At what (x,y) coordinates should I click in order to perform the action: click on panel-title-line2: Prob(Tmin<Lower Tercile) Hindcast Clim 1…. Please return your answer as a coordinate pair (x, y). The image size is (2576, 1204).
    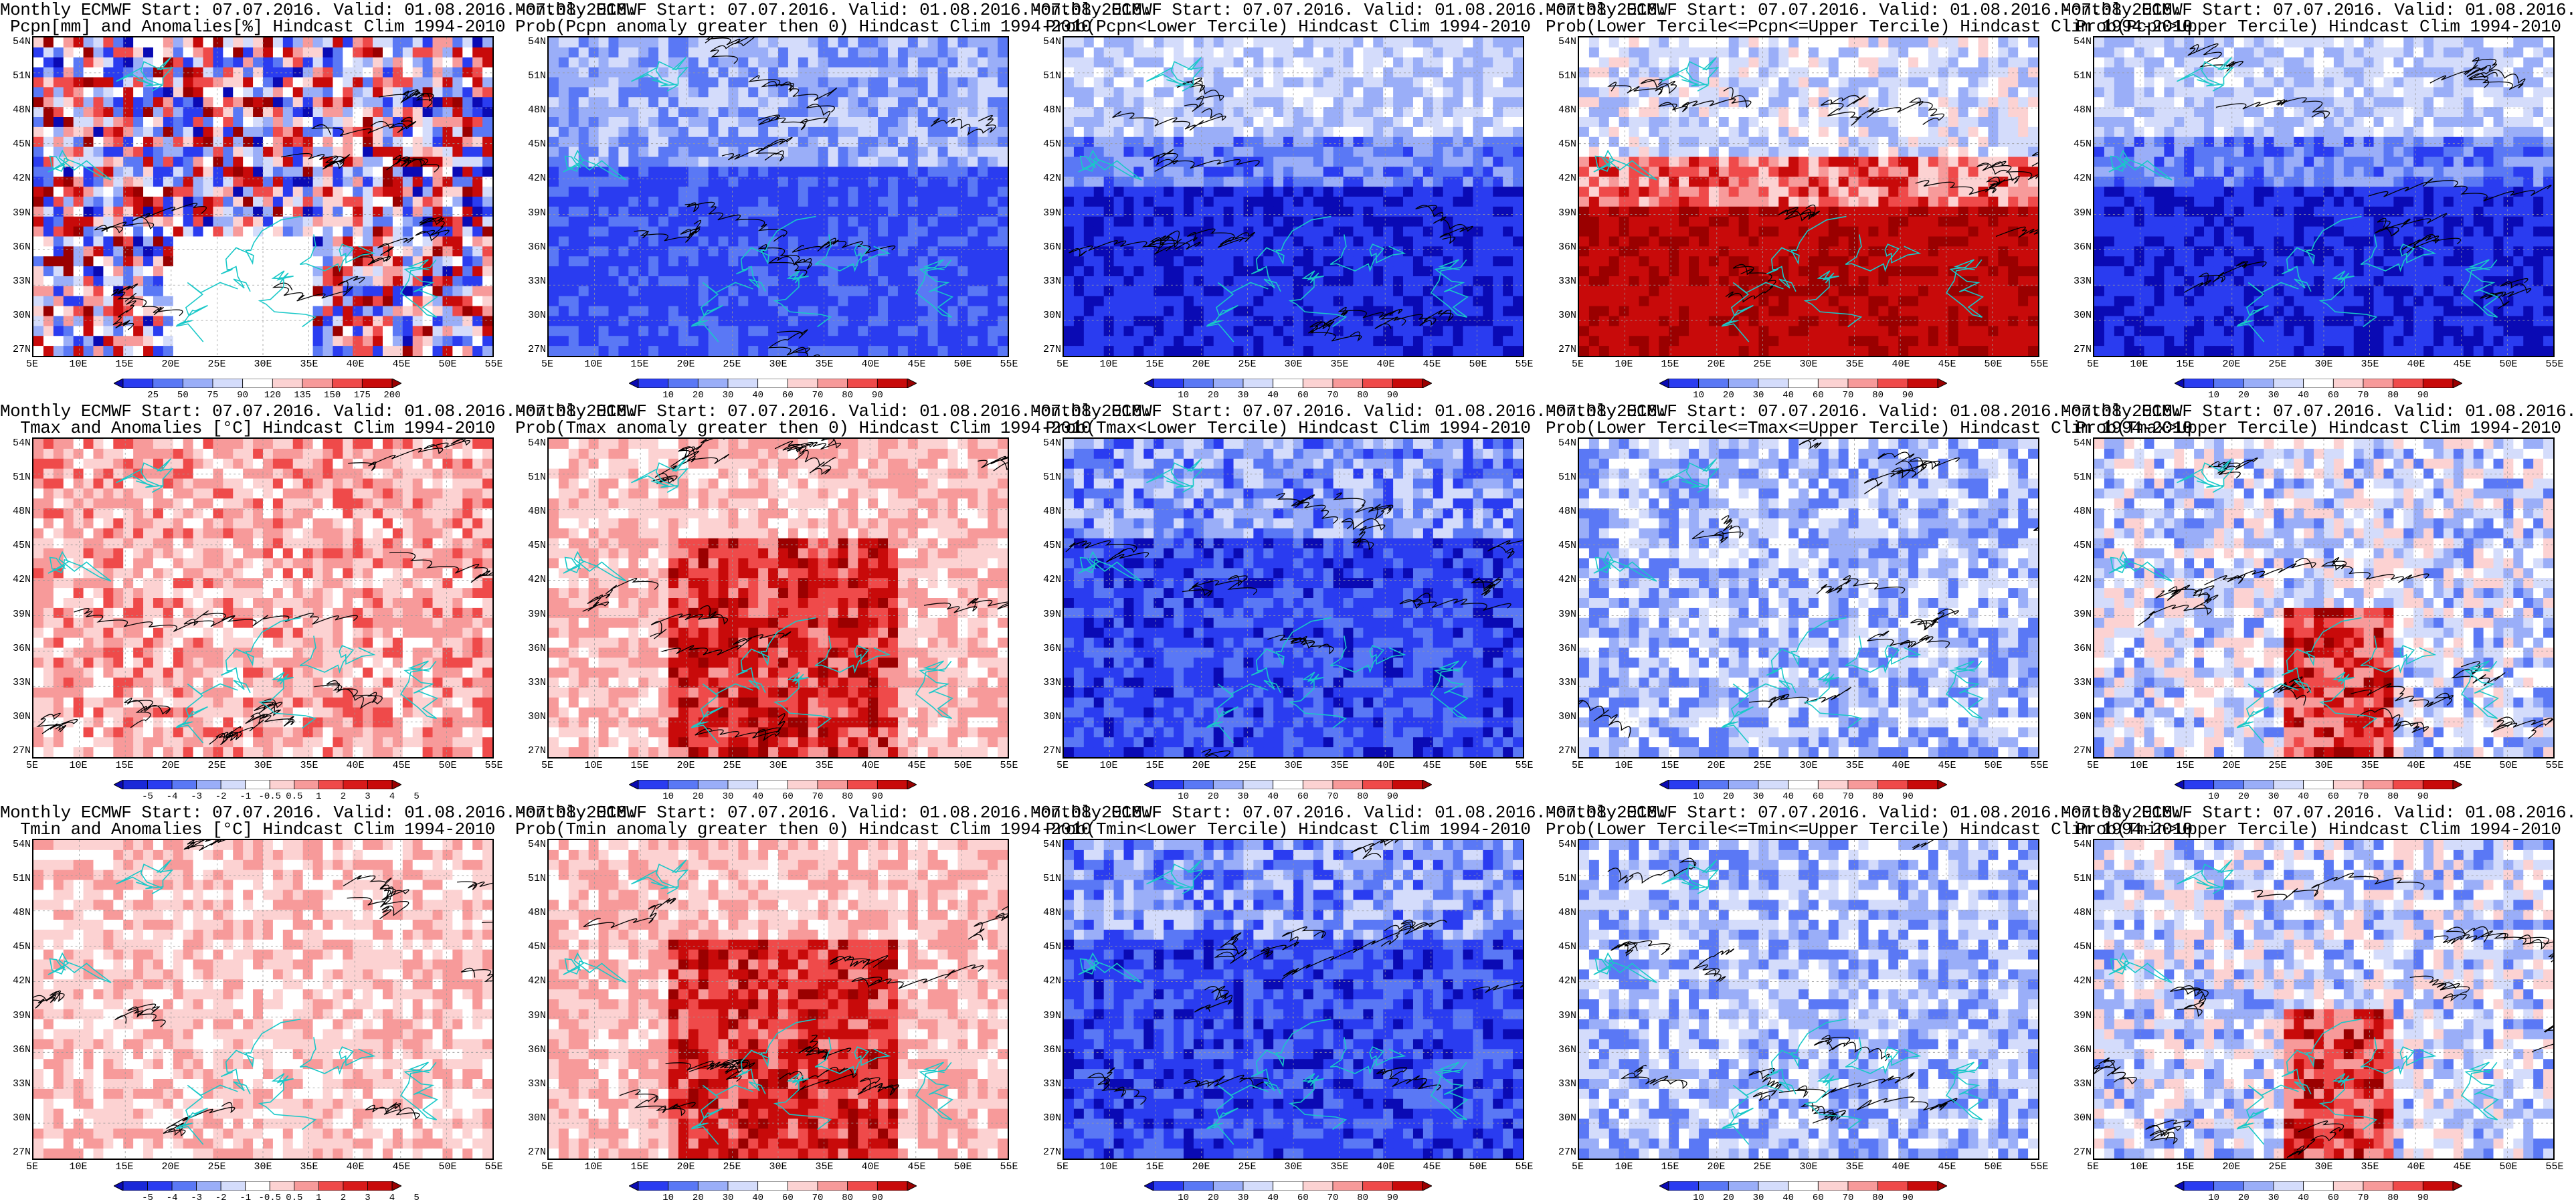
    Looking at the image, I should click on (1288, 829).